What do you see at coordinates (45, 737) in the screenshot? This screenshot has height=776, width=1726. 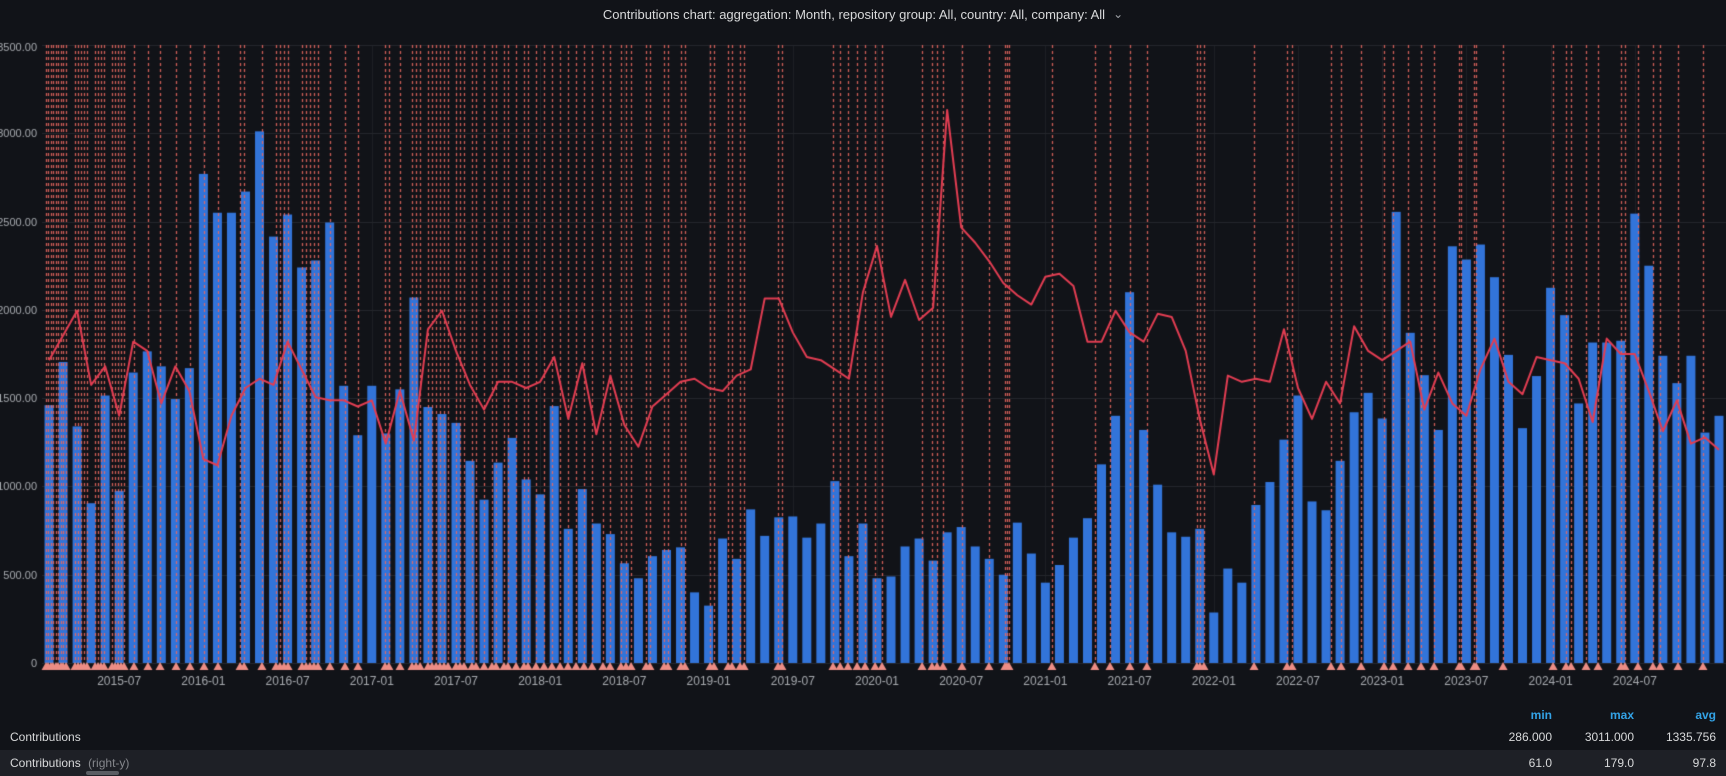 I see `series-label-contributions: Contributions` at bounding box center [45, 737].